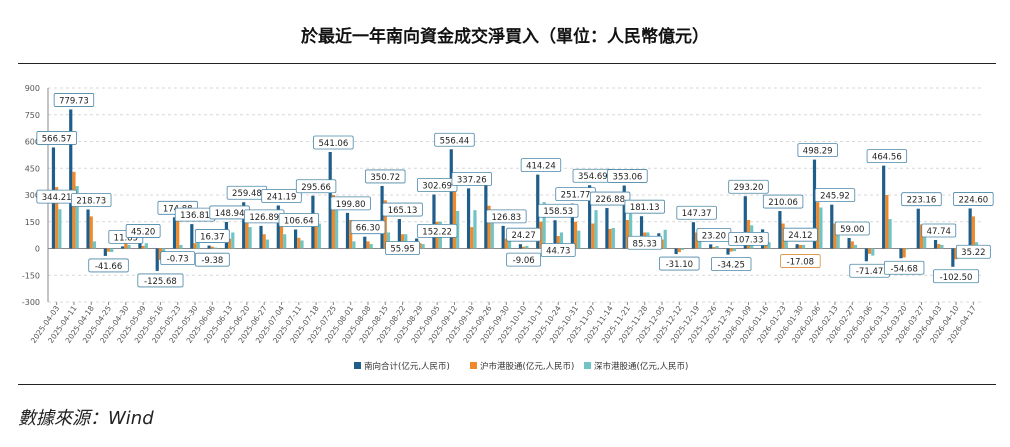  I want to click on data-label: 23.20, so click(714, 236).